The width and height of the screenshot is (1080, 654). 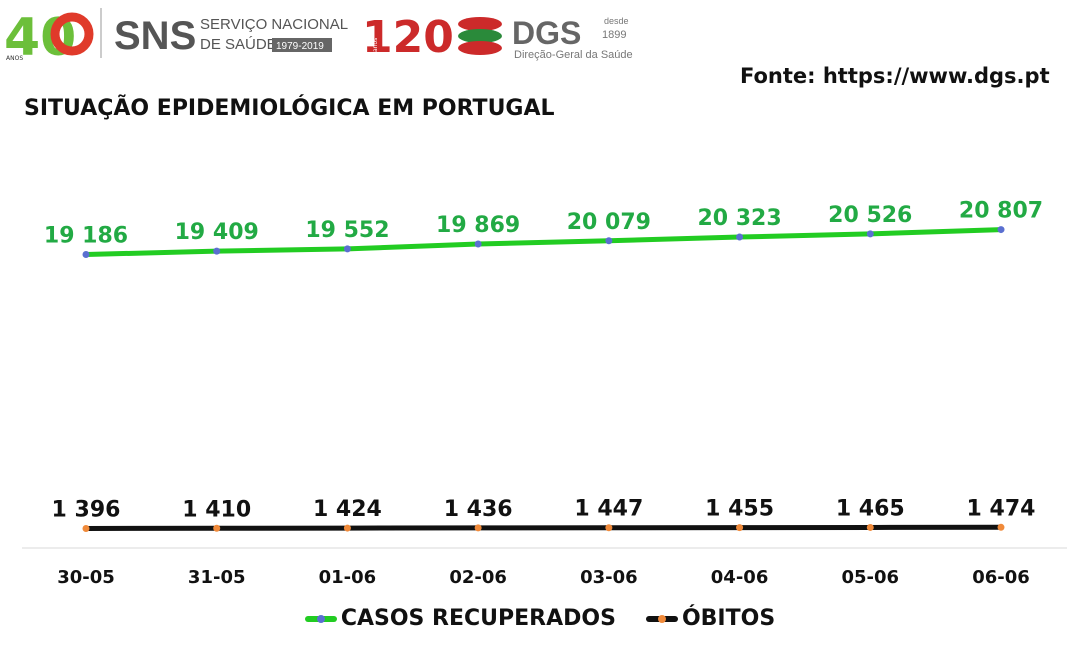 What do you see at coordinates (238, 44) in the screenshot?
I see `logo-sns-line2: DE SAÚDE` at bounding box center [238, 44].